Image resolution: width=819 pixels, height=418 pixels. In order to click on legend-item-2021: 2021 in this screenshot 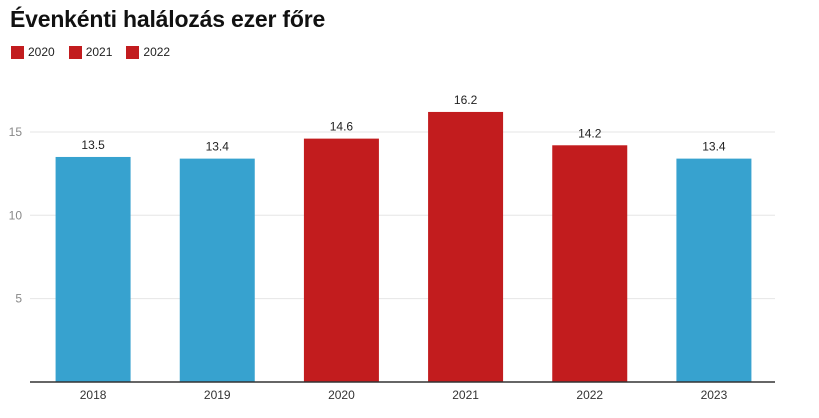, I will do `click(90, 52)`.